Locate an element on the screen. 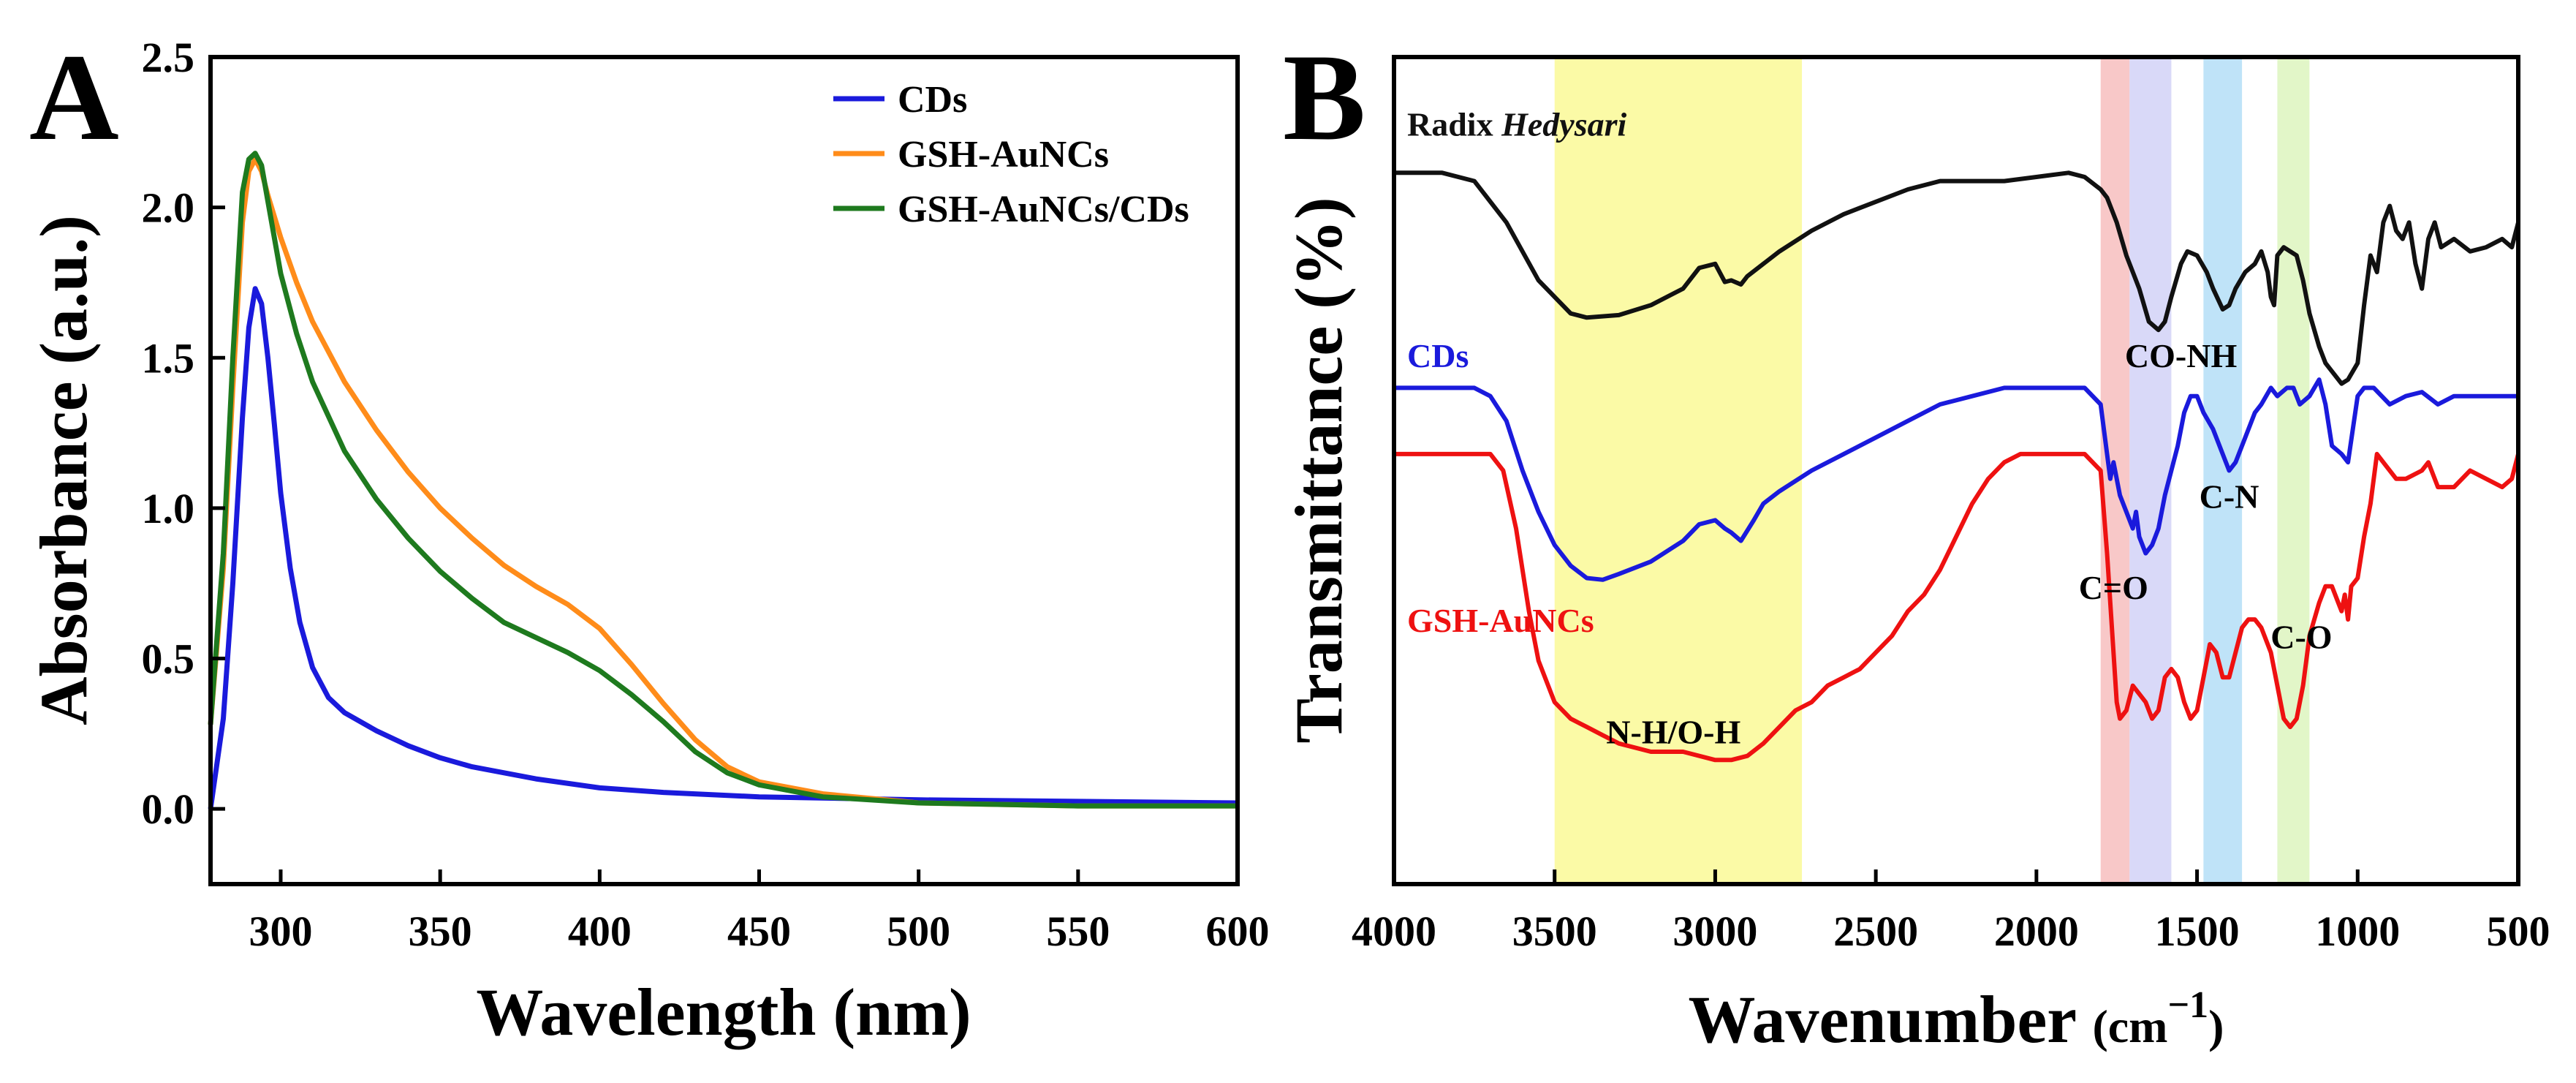 The image size is (2576, 1083). panel-a-x-tick-label: 600 is located at coordinates (1238, 931).